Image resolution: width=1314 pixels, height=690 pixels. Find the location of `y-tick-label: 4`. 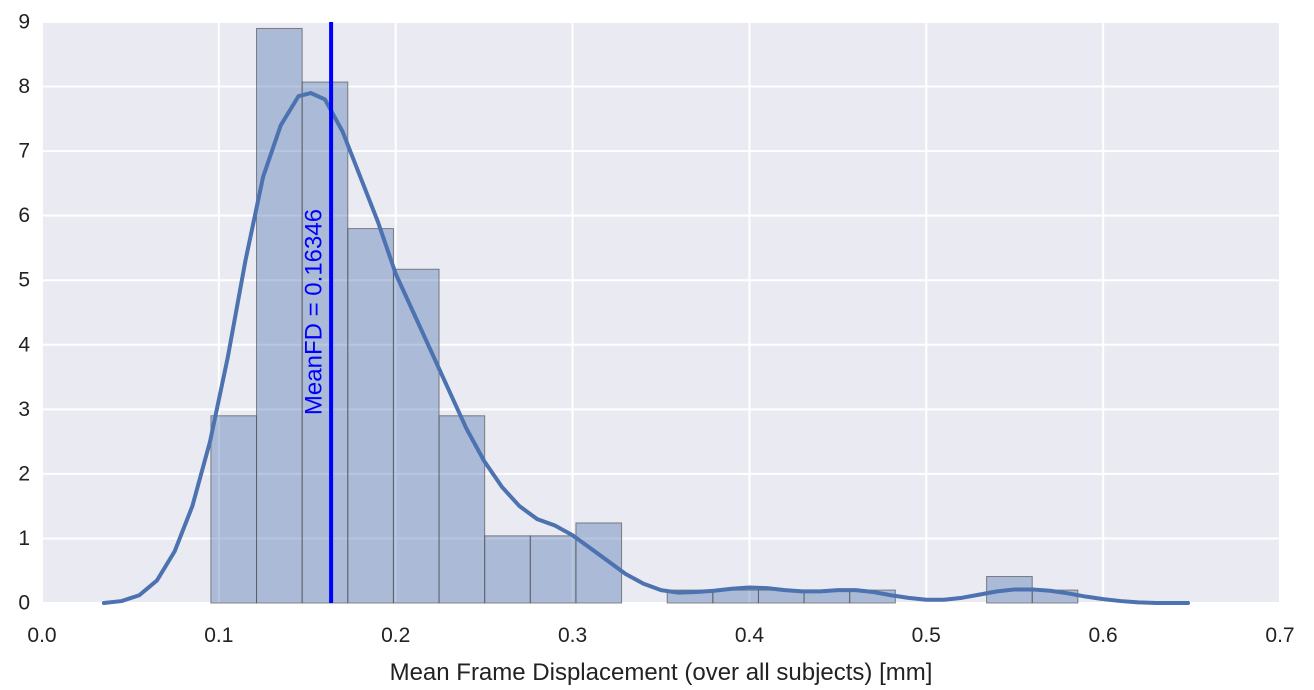

y-tick-label: 4 is located at coordinates (24, 344).